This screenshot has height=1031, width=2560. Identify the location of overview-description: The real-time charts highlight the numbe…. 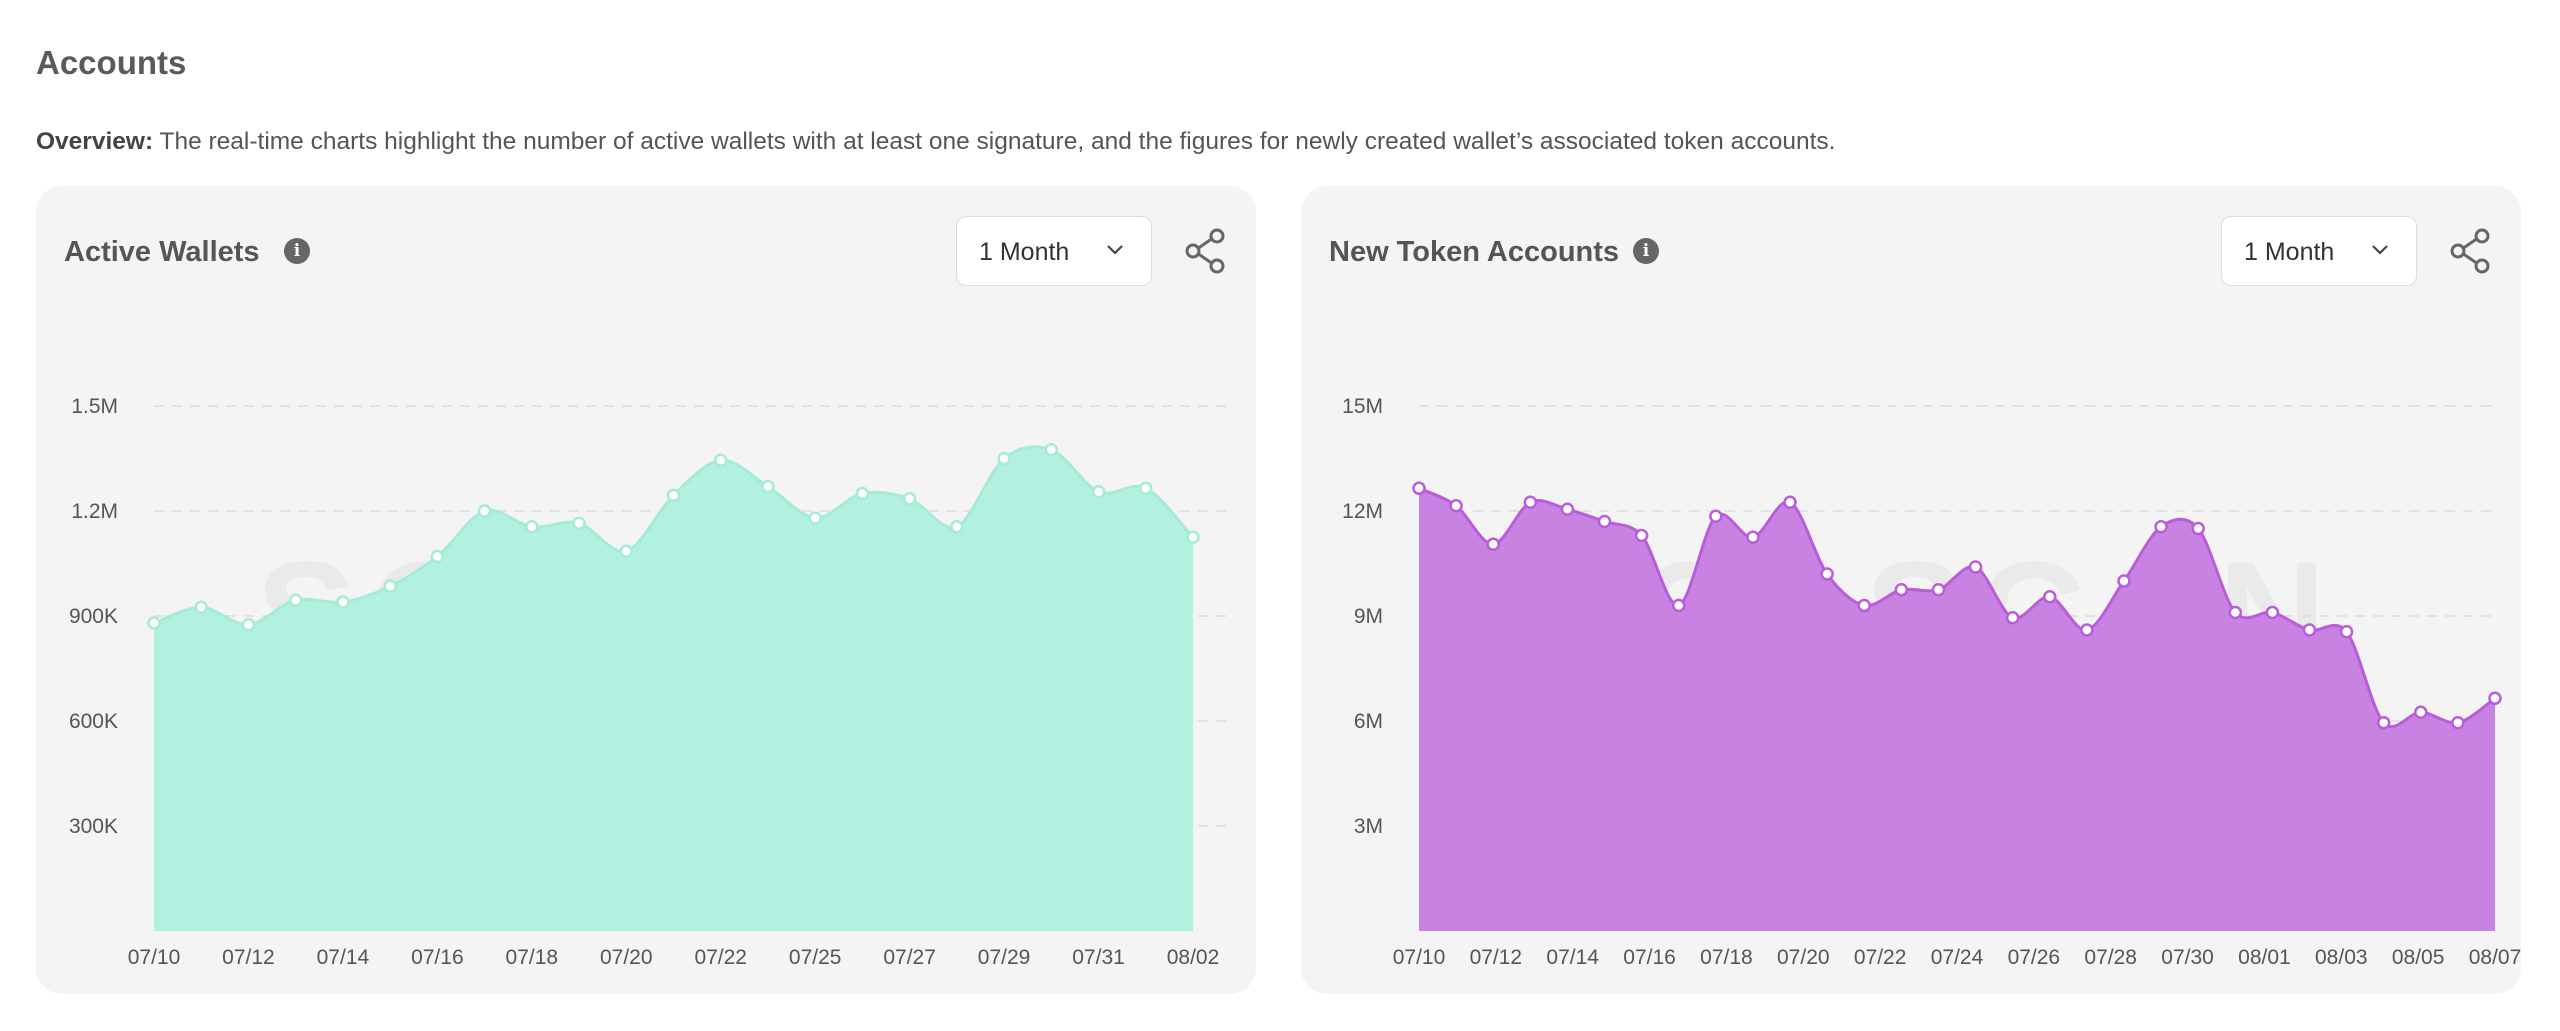
(994, 141).